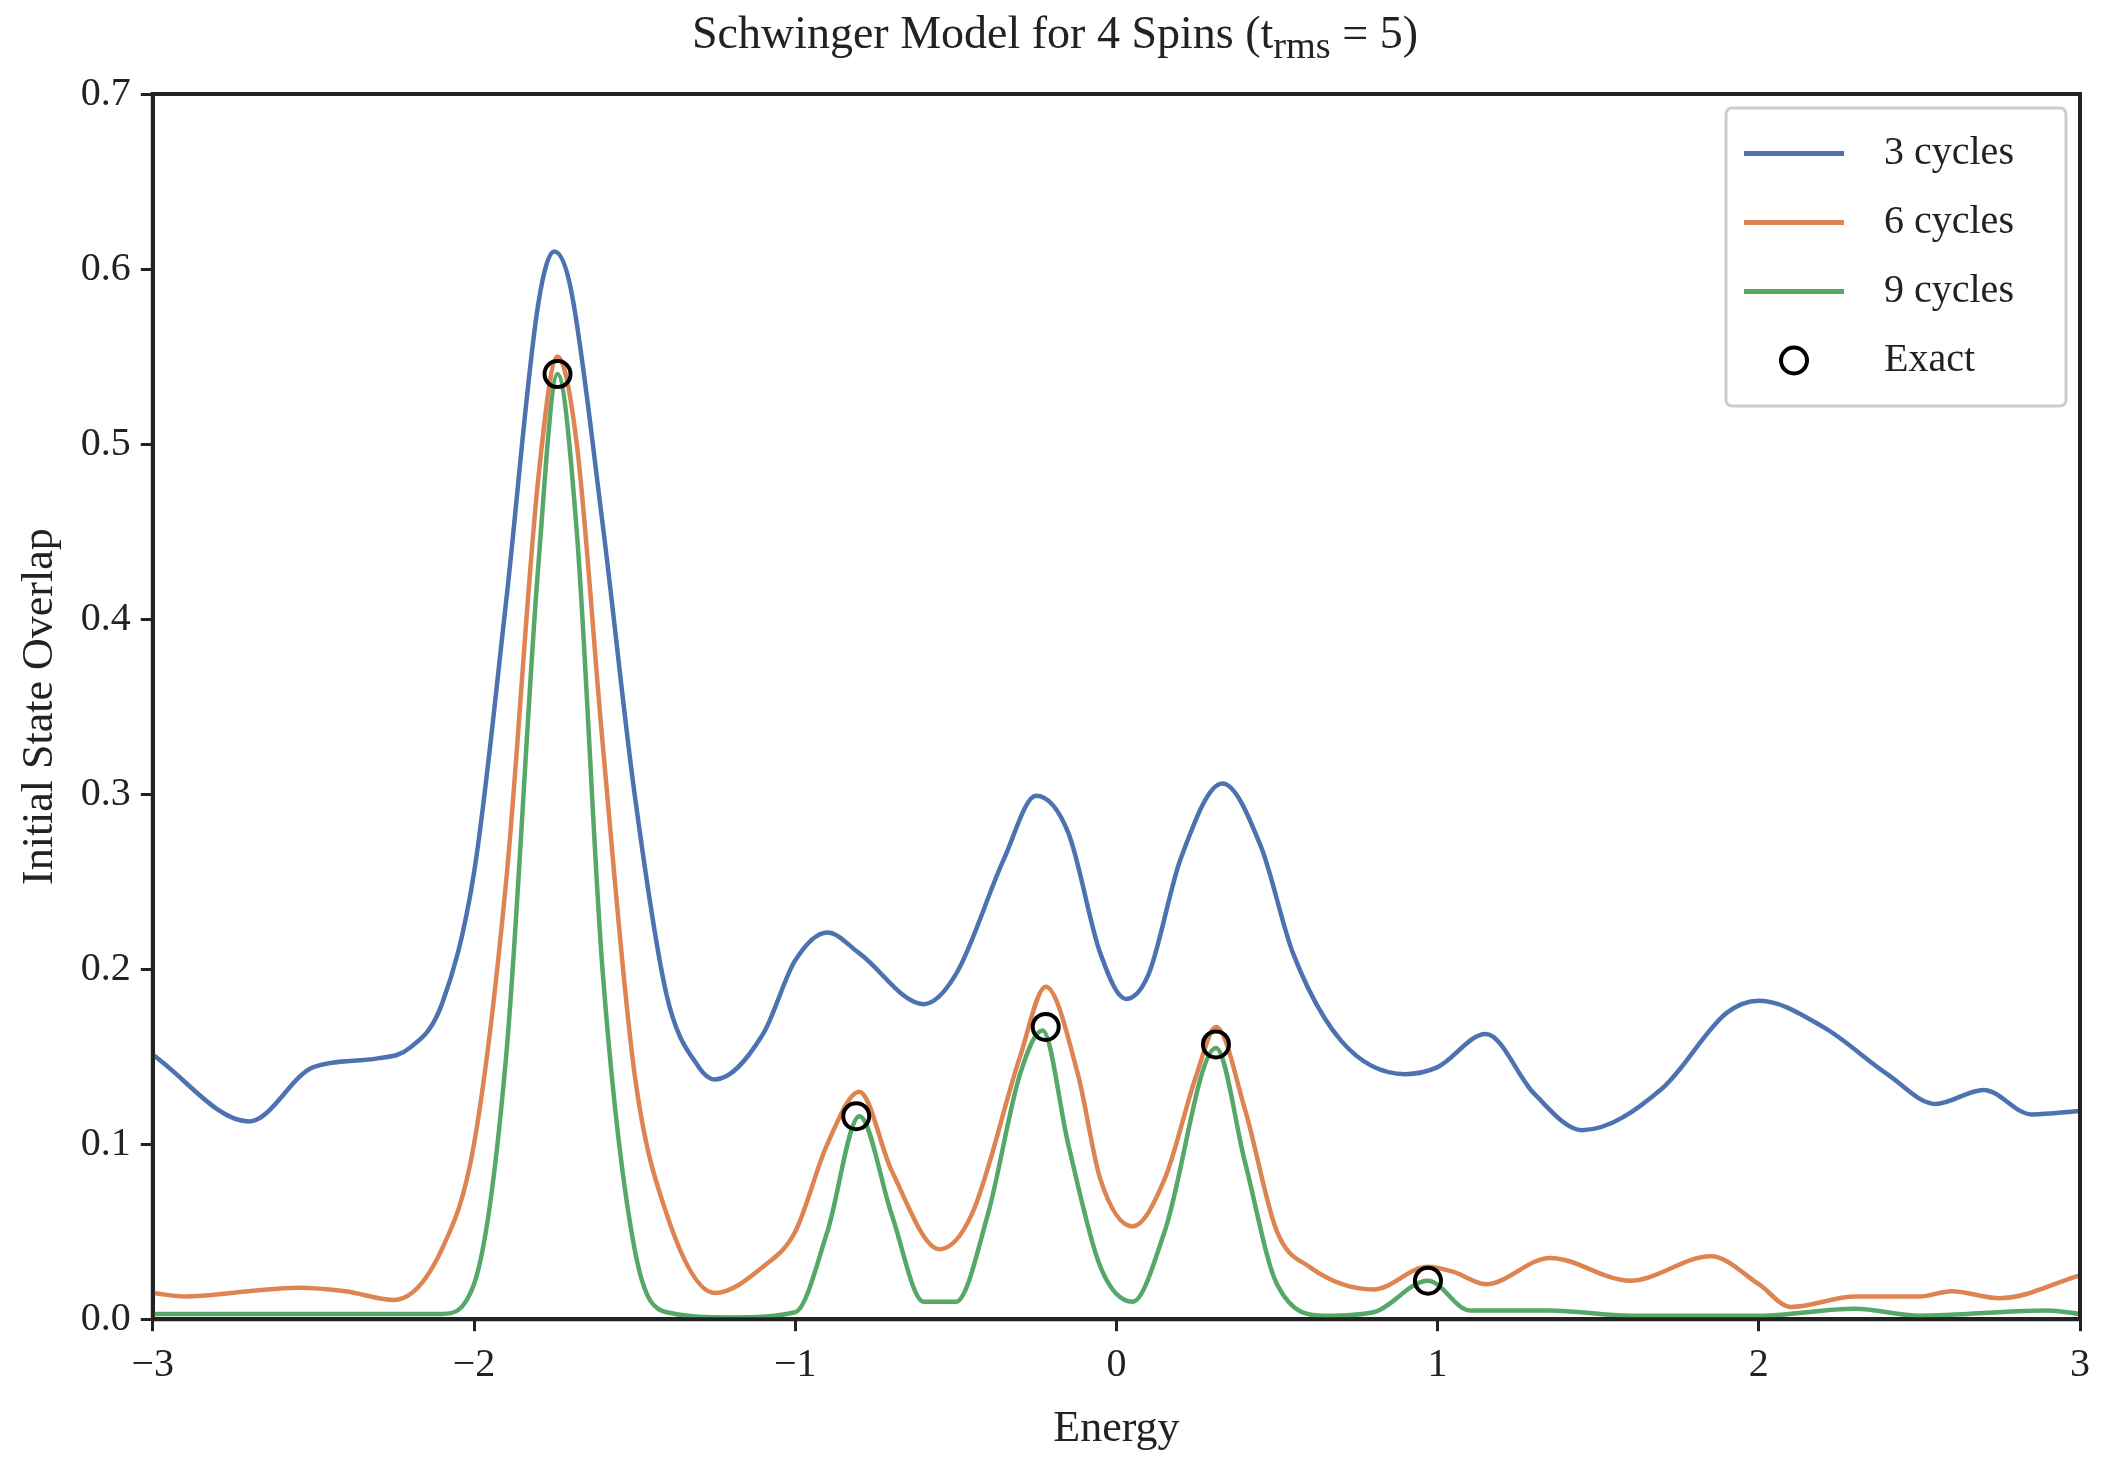  What do you see at coordinates (1116, 1427) in the screenshot?
I see `x-axis-title: Energy` at bounding box center [1116, 1427].